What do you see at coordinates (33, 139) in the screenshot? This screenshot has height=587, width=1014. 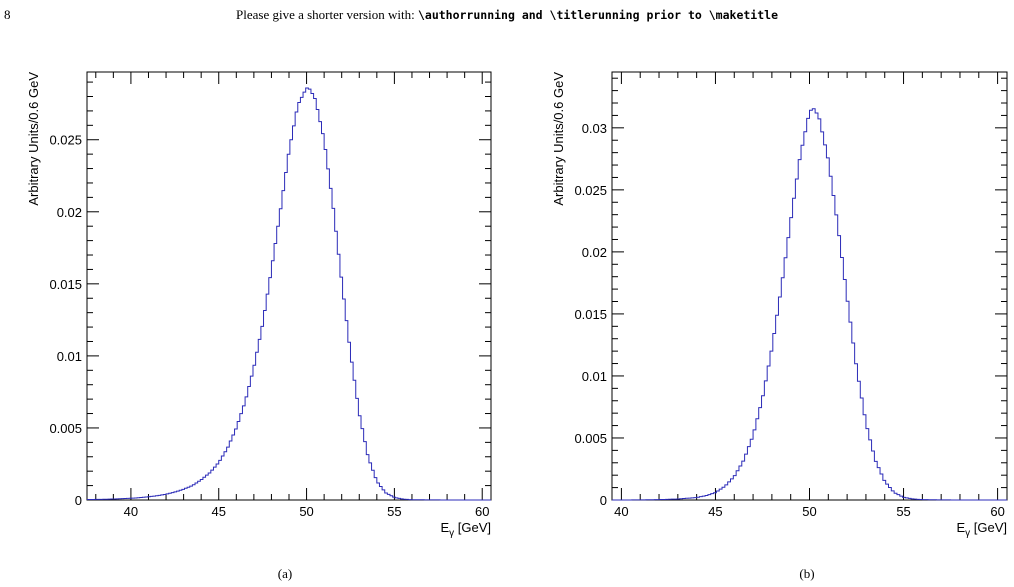 I see `chart-a-y-axis-label: Arbitrary Units/0.6 GeV` at bounding box center [33, 139].